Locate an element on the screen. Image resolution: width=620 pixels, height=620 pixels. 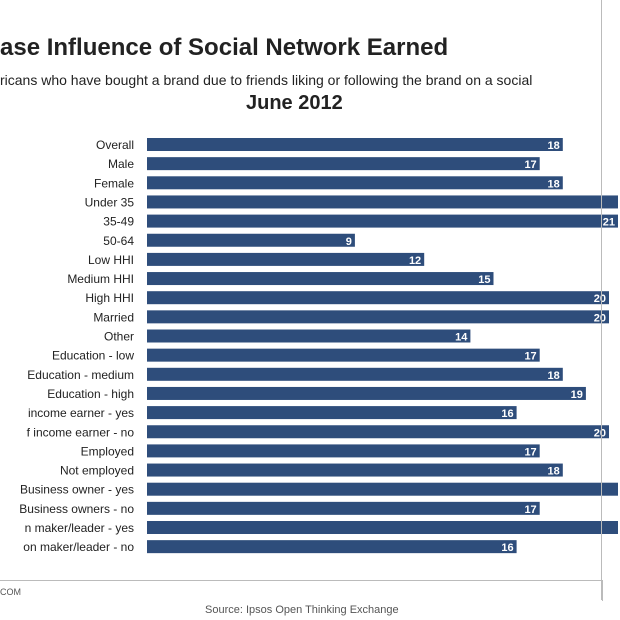
category-label-21: on maker/leader - no is located at coordinates (78, 547).